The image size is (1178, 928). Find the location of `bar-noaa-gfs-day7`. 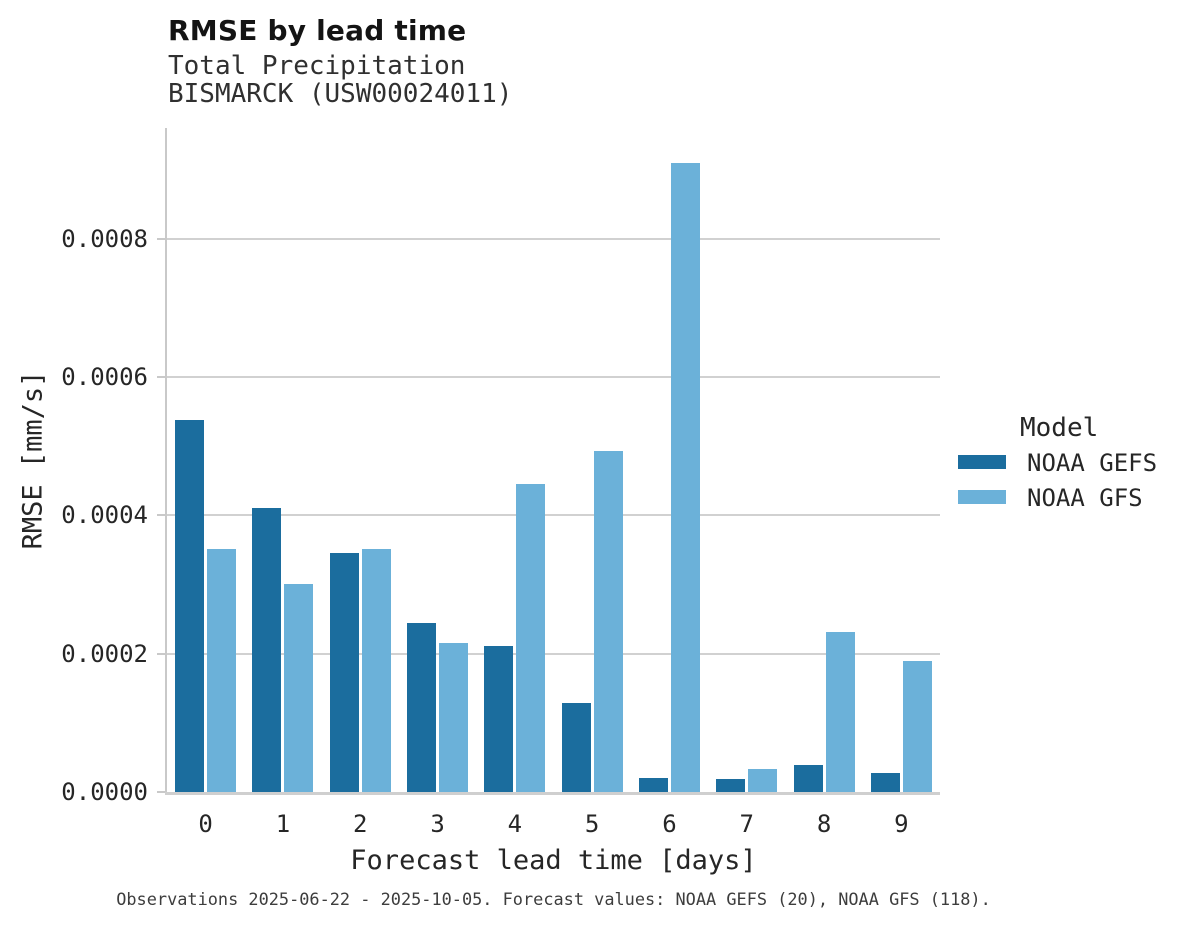

bar-noaa-gfs-day7 is located at coordinates (763, 780).